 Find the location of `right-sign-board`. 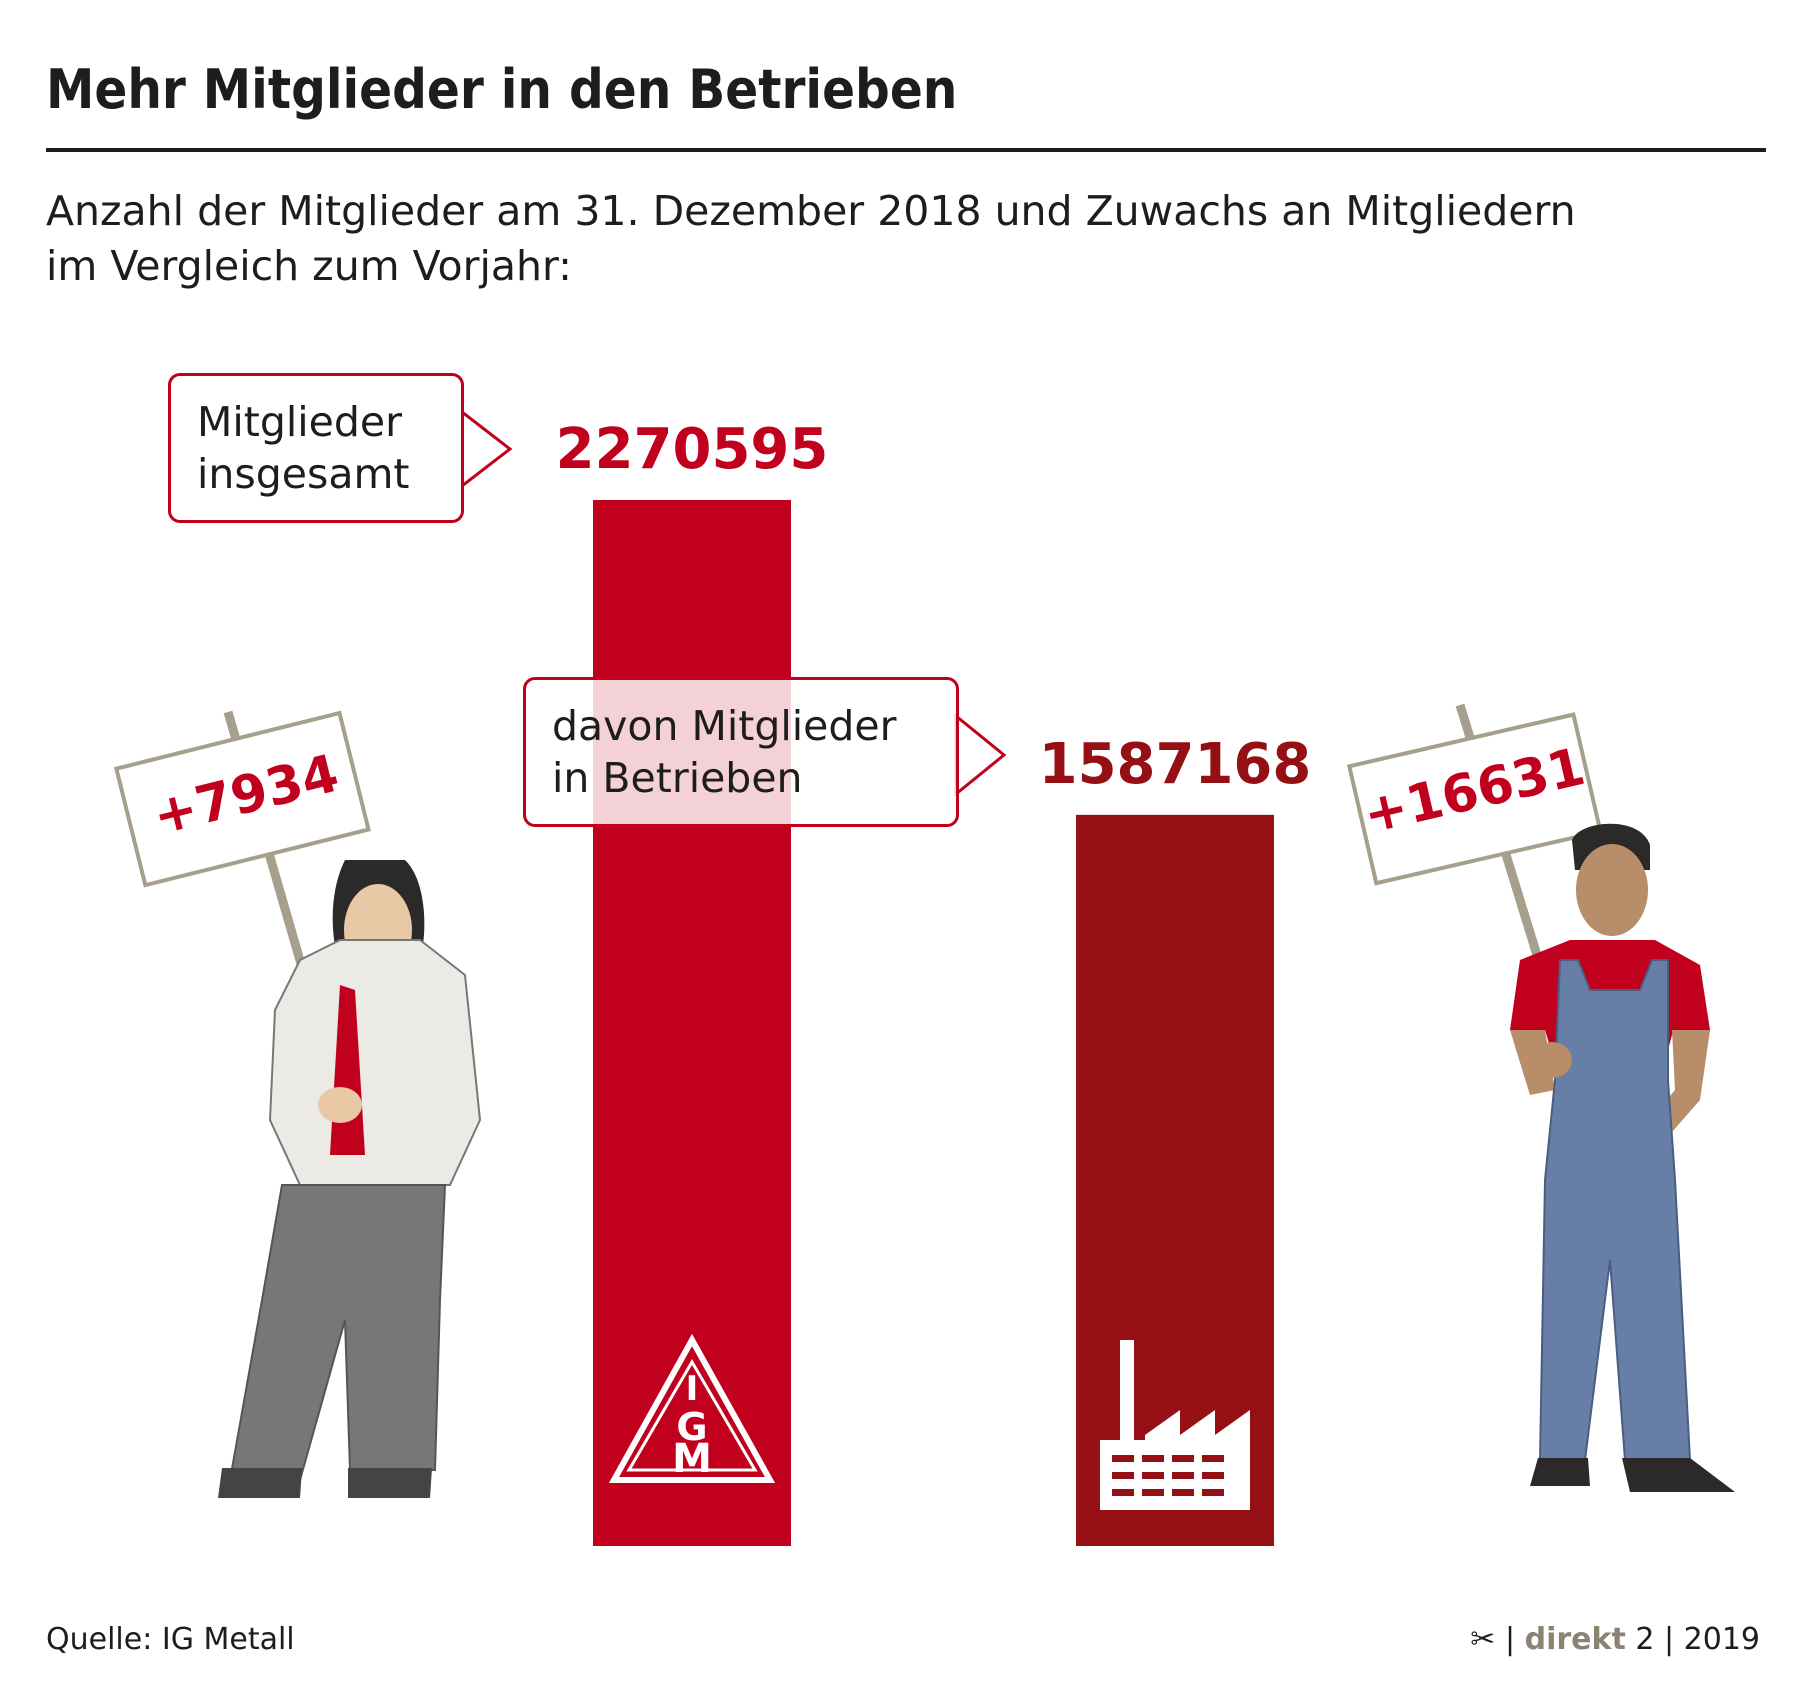

right-sign-board is located at coordinates (1474, 799).